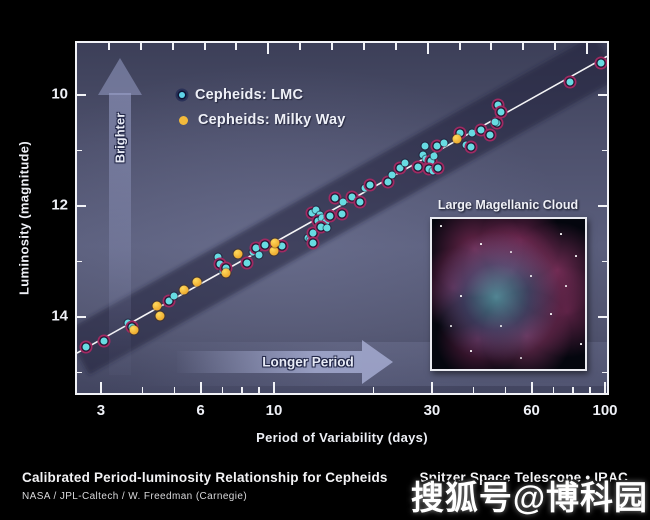 This screenshot has width=650, height=520. What do you see at coordinates (308, 362) in the screenshot?
I see `longer-period-arrow-label: Longer Period` at bounding box center [308, 362].